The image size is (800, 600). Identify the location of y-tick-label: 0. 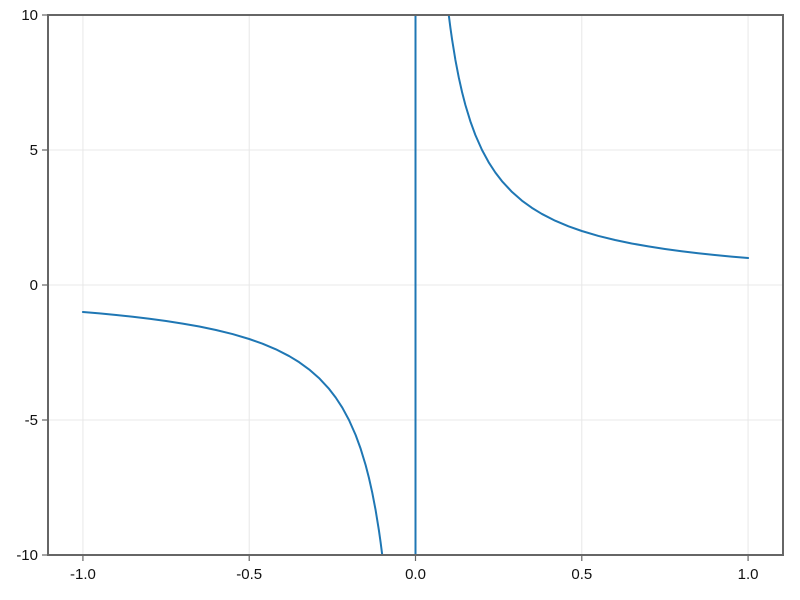
(34, 285).